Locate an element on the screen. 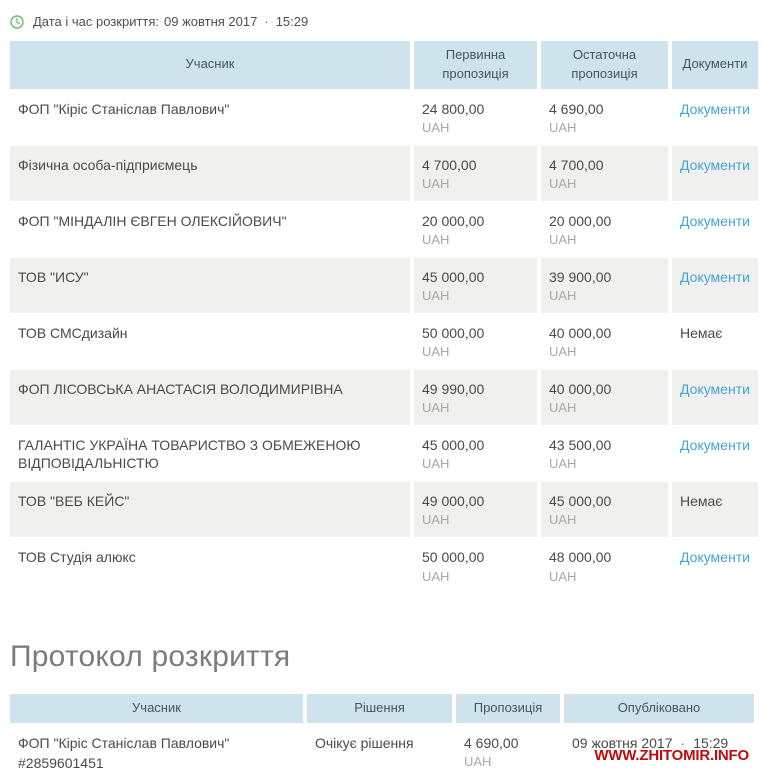  decision-cell: Очікує рішення is located at coordinates (379, 752).